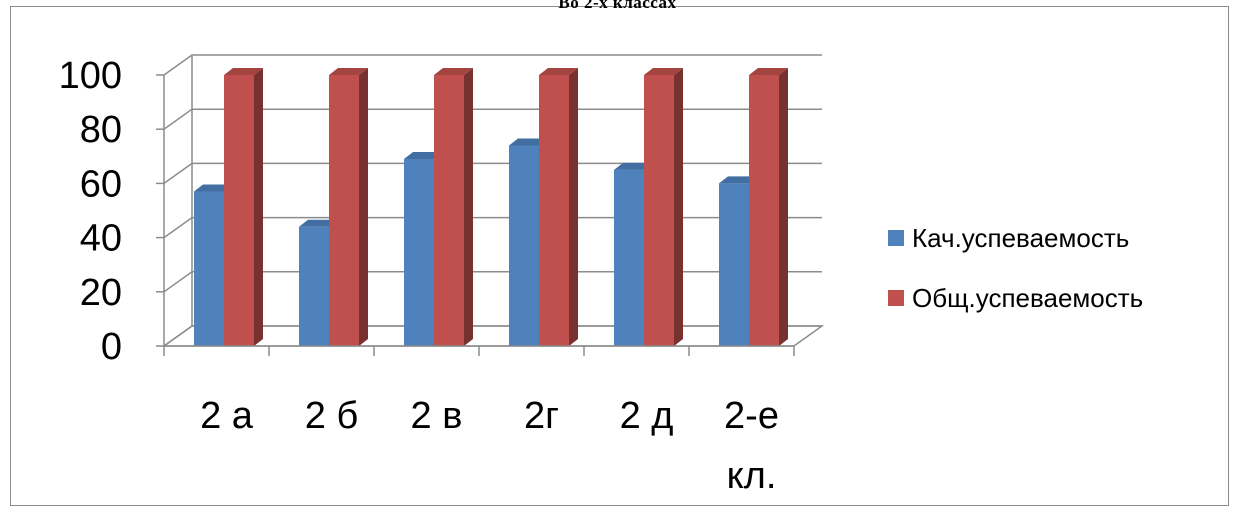 This screenshot has height=512, width=1235. Describe the element at coordinates (331, 416) in the screenshot. I see `x-tick-label-1-0: 2 б` at that location.